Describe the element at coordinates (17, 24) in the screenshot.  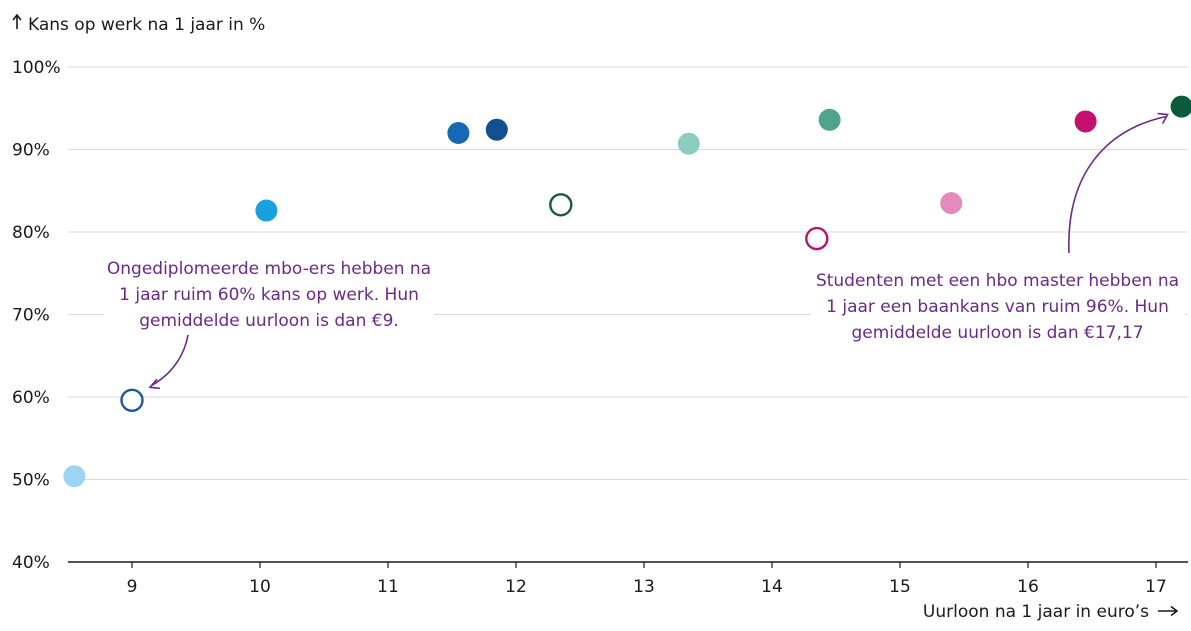
I see `arrow-up-icon` at that location.